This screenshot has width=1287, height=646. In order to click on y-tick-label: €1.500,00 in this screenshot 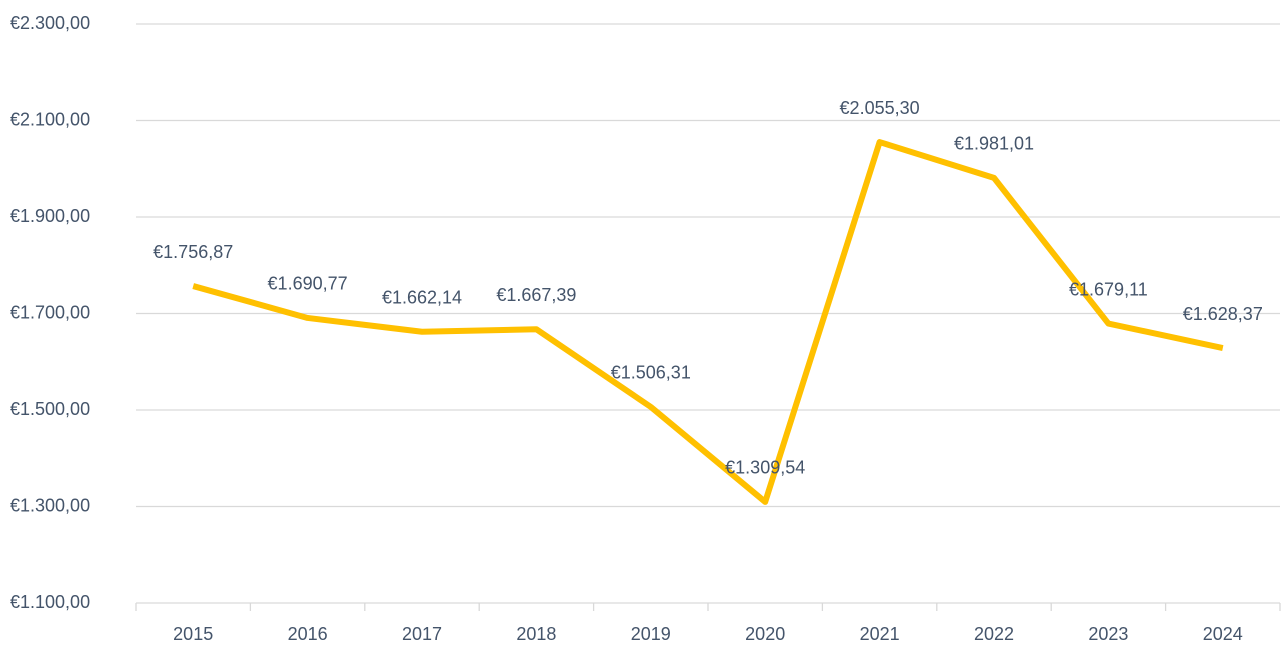, I will do `click(50, 409)`.